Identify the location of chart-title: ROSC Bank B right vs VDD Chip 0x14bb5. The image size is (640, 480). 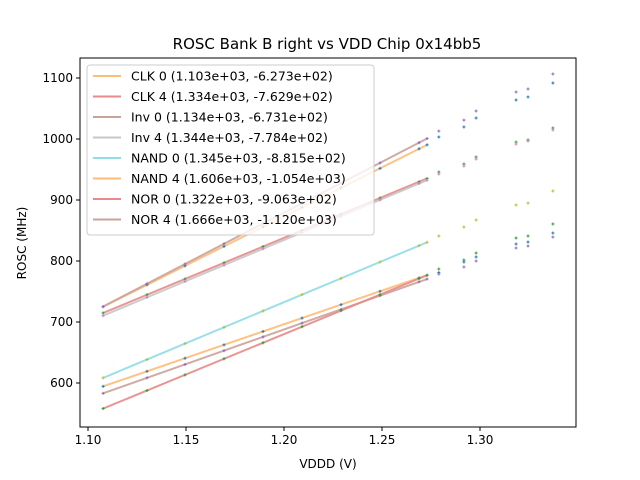
(327, 44).